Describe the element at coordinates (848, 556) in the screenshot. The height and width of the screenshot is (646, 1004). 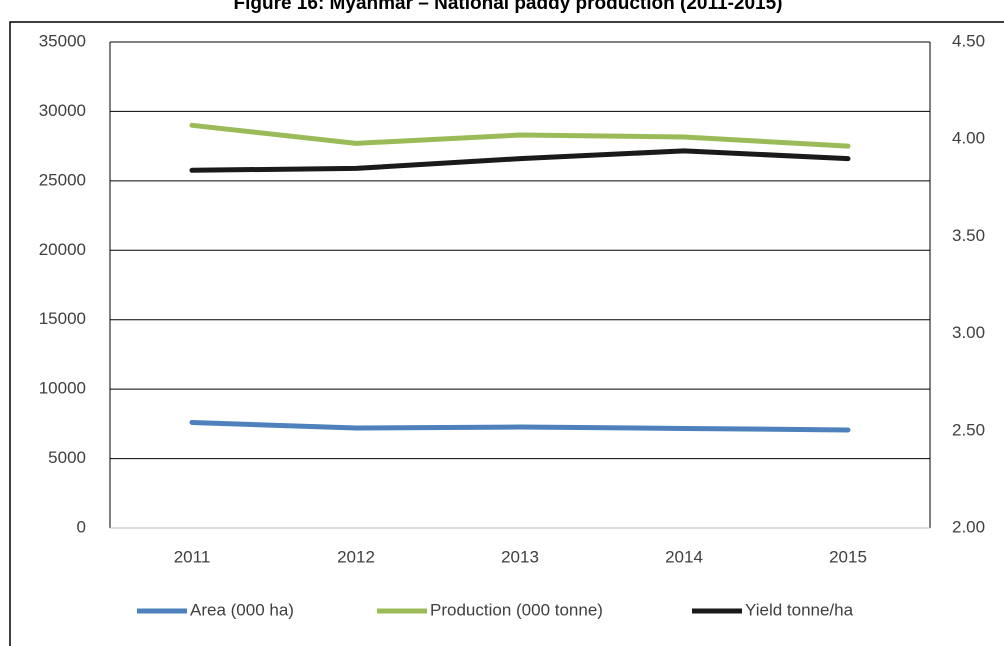
I see `x-tick-label: 2015` at that location.